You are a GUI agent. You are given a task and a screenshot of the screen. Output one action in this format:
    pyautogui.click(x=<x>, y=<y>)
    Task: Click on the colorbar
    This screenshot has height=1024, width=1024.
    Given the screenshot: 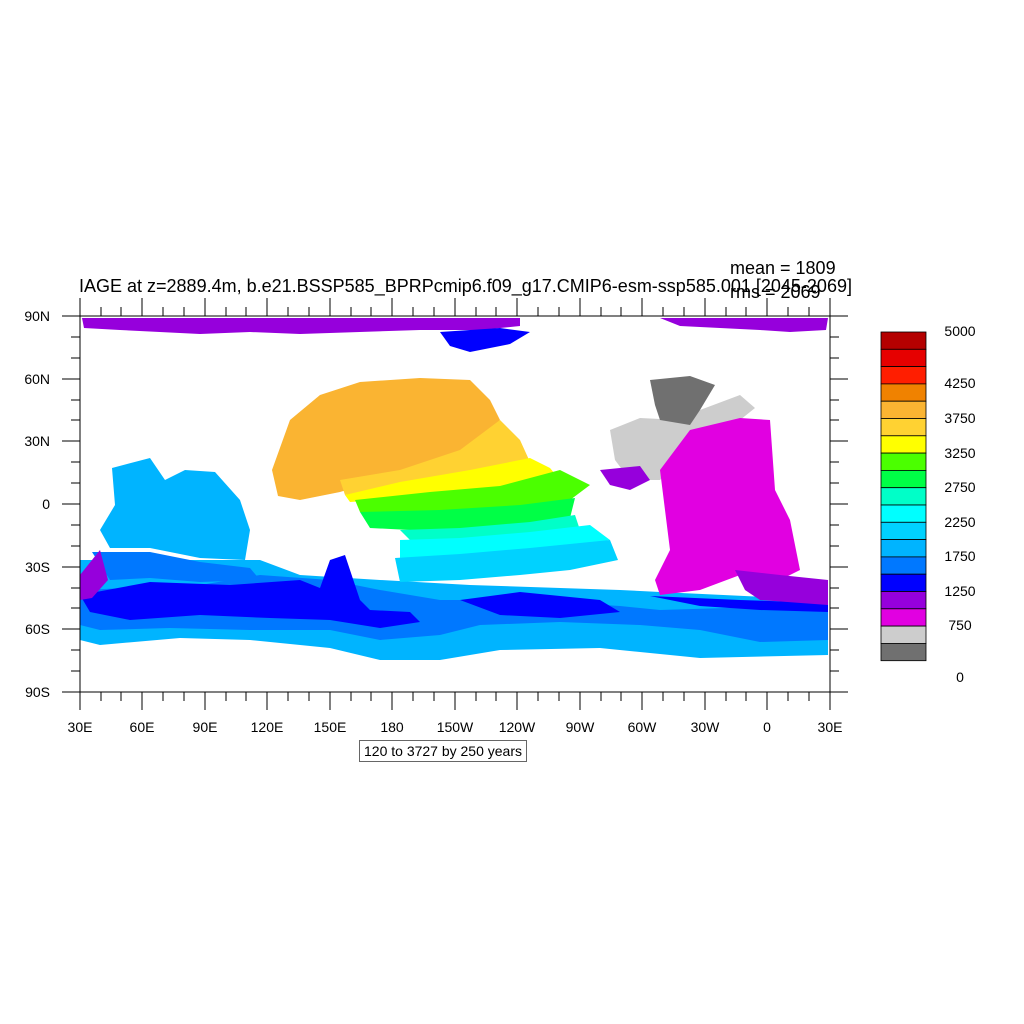 What is the action you would take?
    pyautogui.click(x=903, y=496)
    